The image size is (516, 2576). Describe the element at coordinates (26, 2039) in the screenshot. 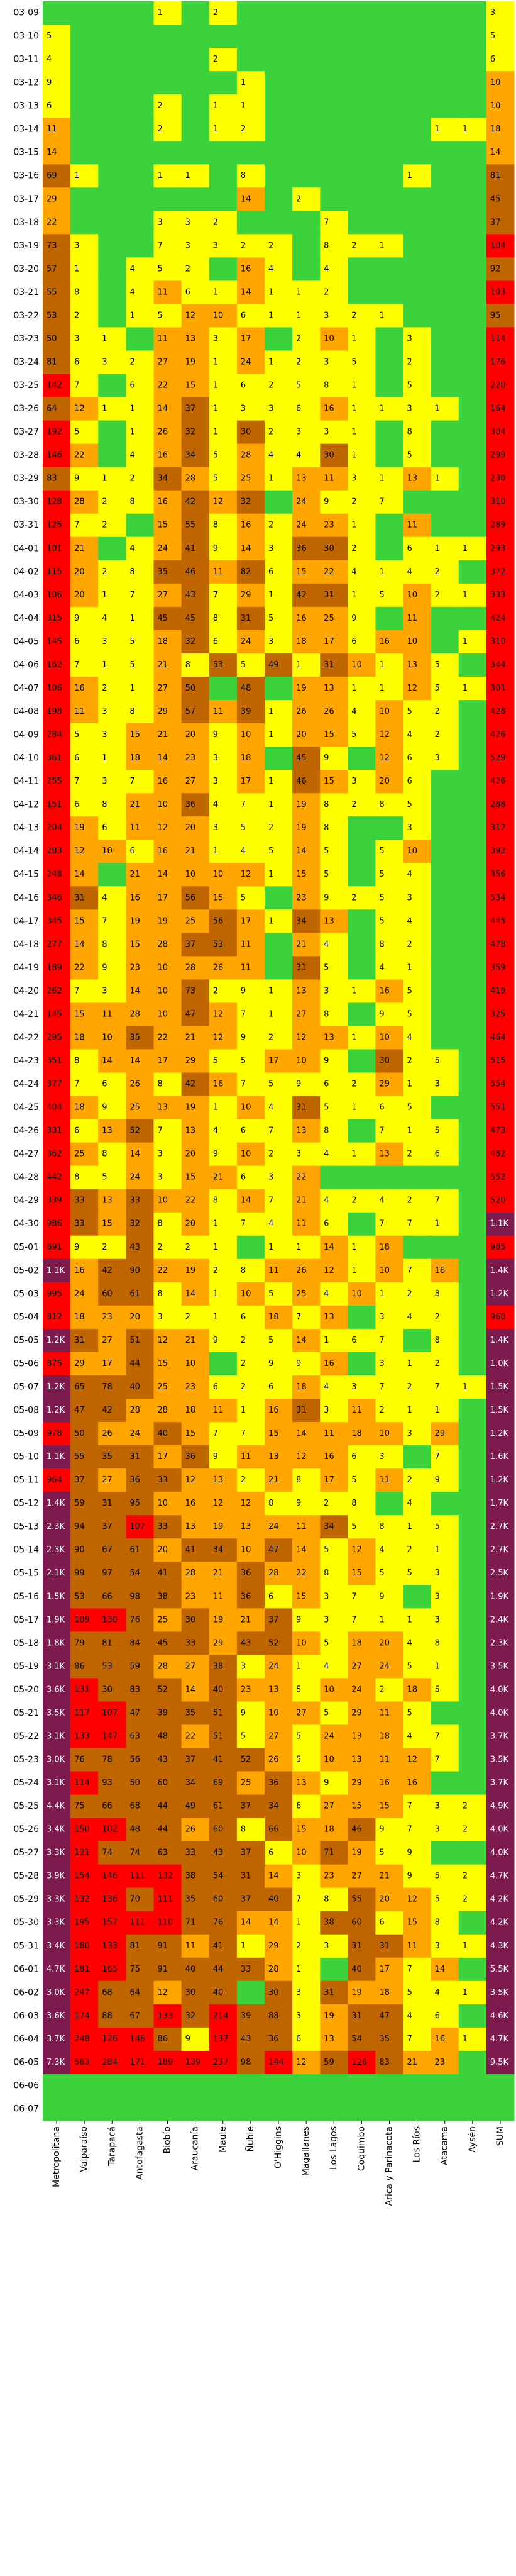

I see `row-tick-label: 06-04` at that location.